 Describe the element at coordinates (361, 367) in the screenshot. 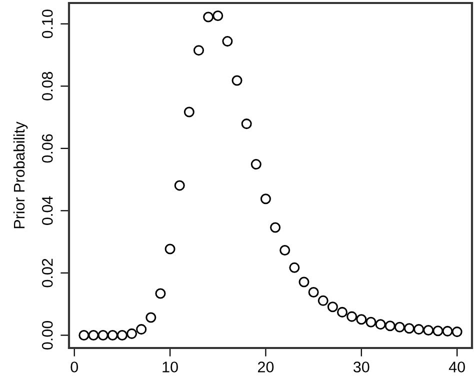

I see `x-tick-label: 30` at that location.